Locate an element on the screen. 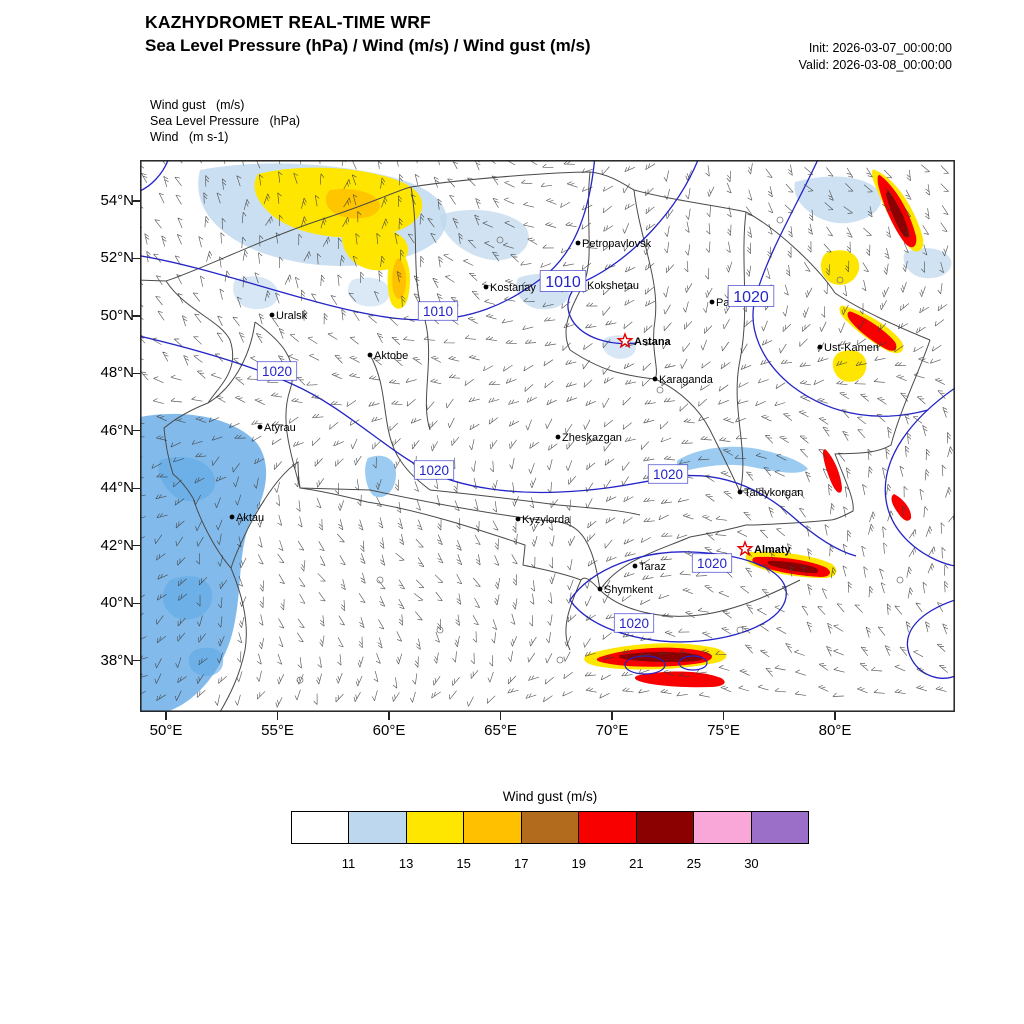 This screenshot has height=1024, width=1024. valid-time: Valid: 2026-03-08_00:00:00 is located at coordinates (875, 64).